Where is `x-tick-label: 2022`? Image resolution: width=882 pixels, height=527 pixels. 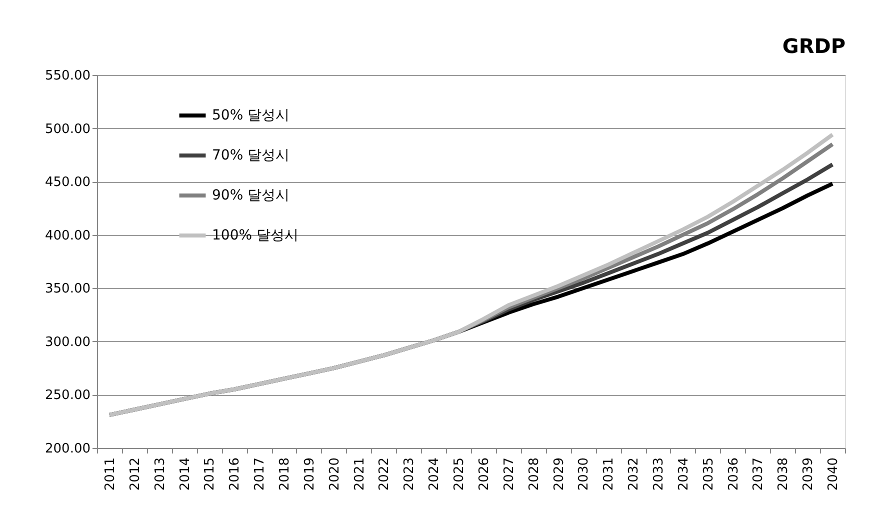
x-tick-label: 2022 is located at coordinates (384, 474).